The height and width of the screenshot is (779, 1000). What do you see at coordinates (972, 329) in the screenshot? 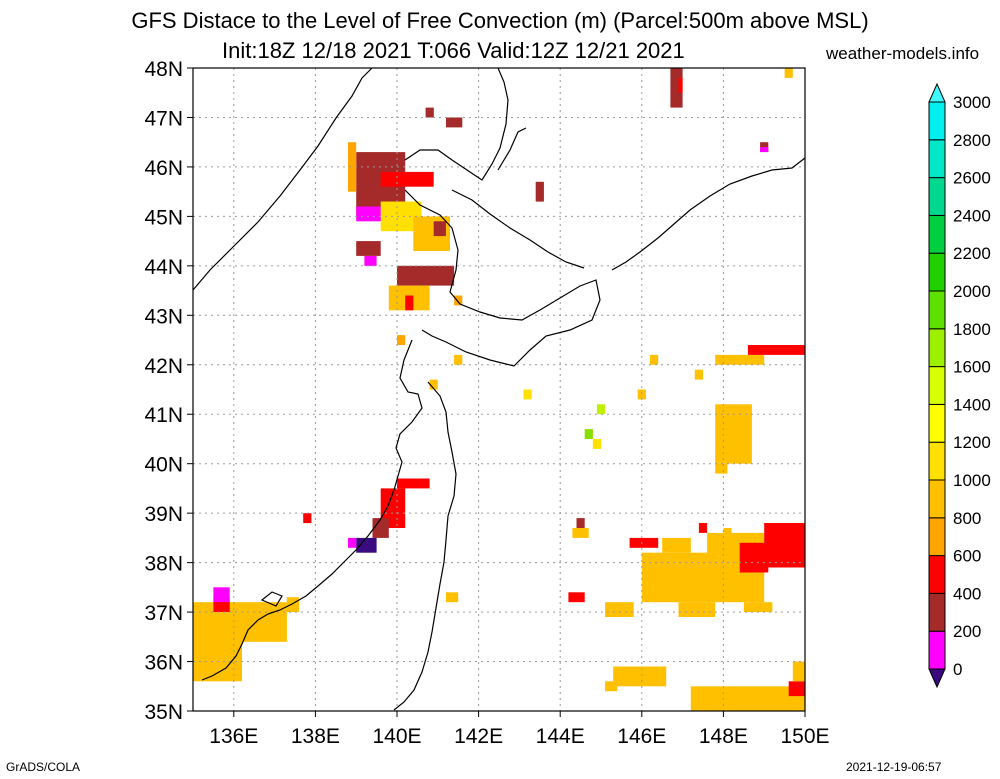
I see `colorbar-label: 1800` at bounding box center [972, 329].